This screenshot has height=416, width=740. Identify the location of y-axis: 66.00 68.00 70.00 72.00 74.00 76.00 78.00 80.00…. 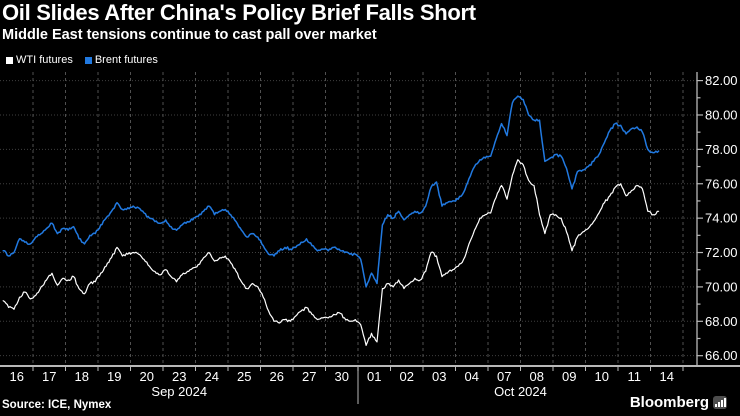
(717, 218).